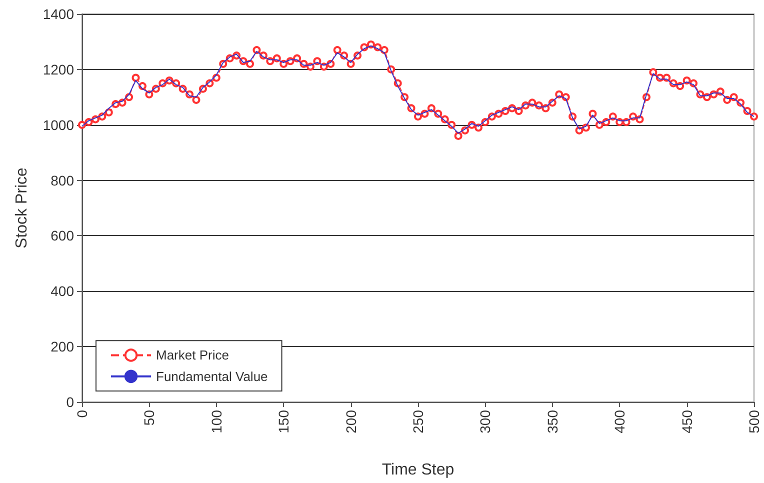 The image size is (764, 483). Describe the element at coordinates (485, 422) in the screenshot. I see `x-tick-label: 300` at that location.